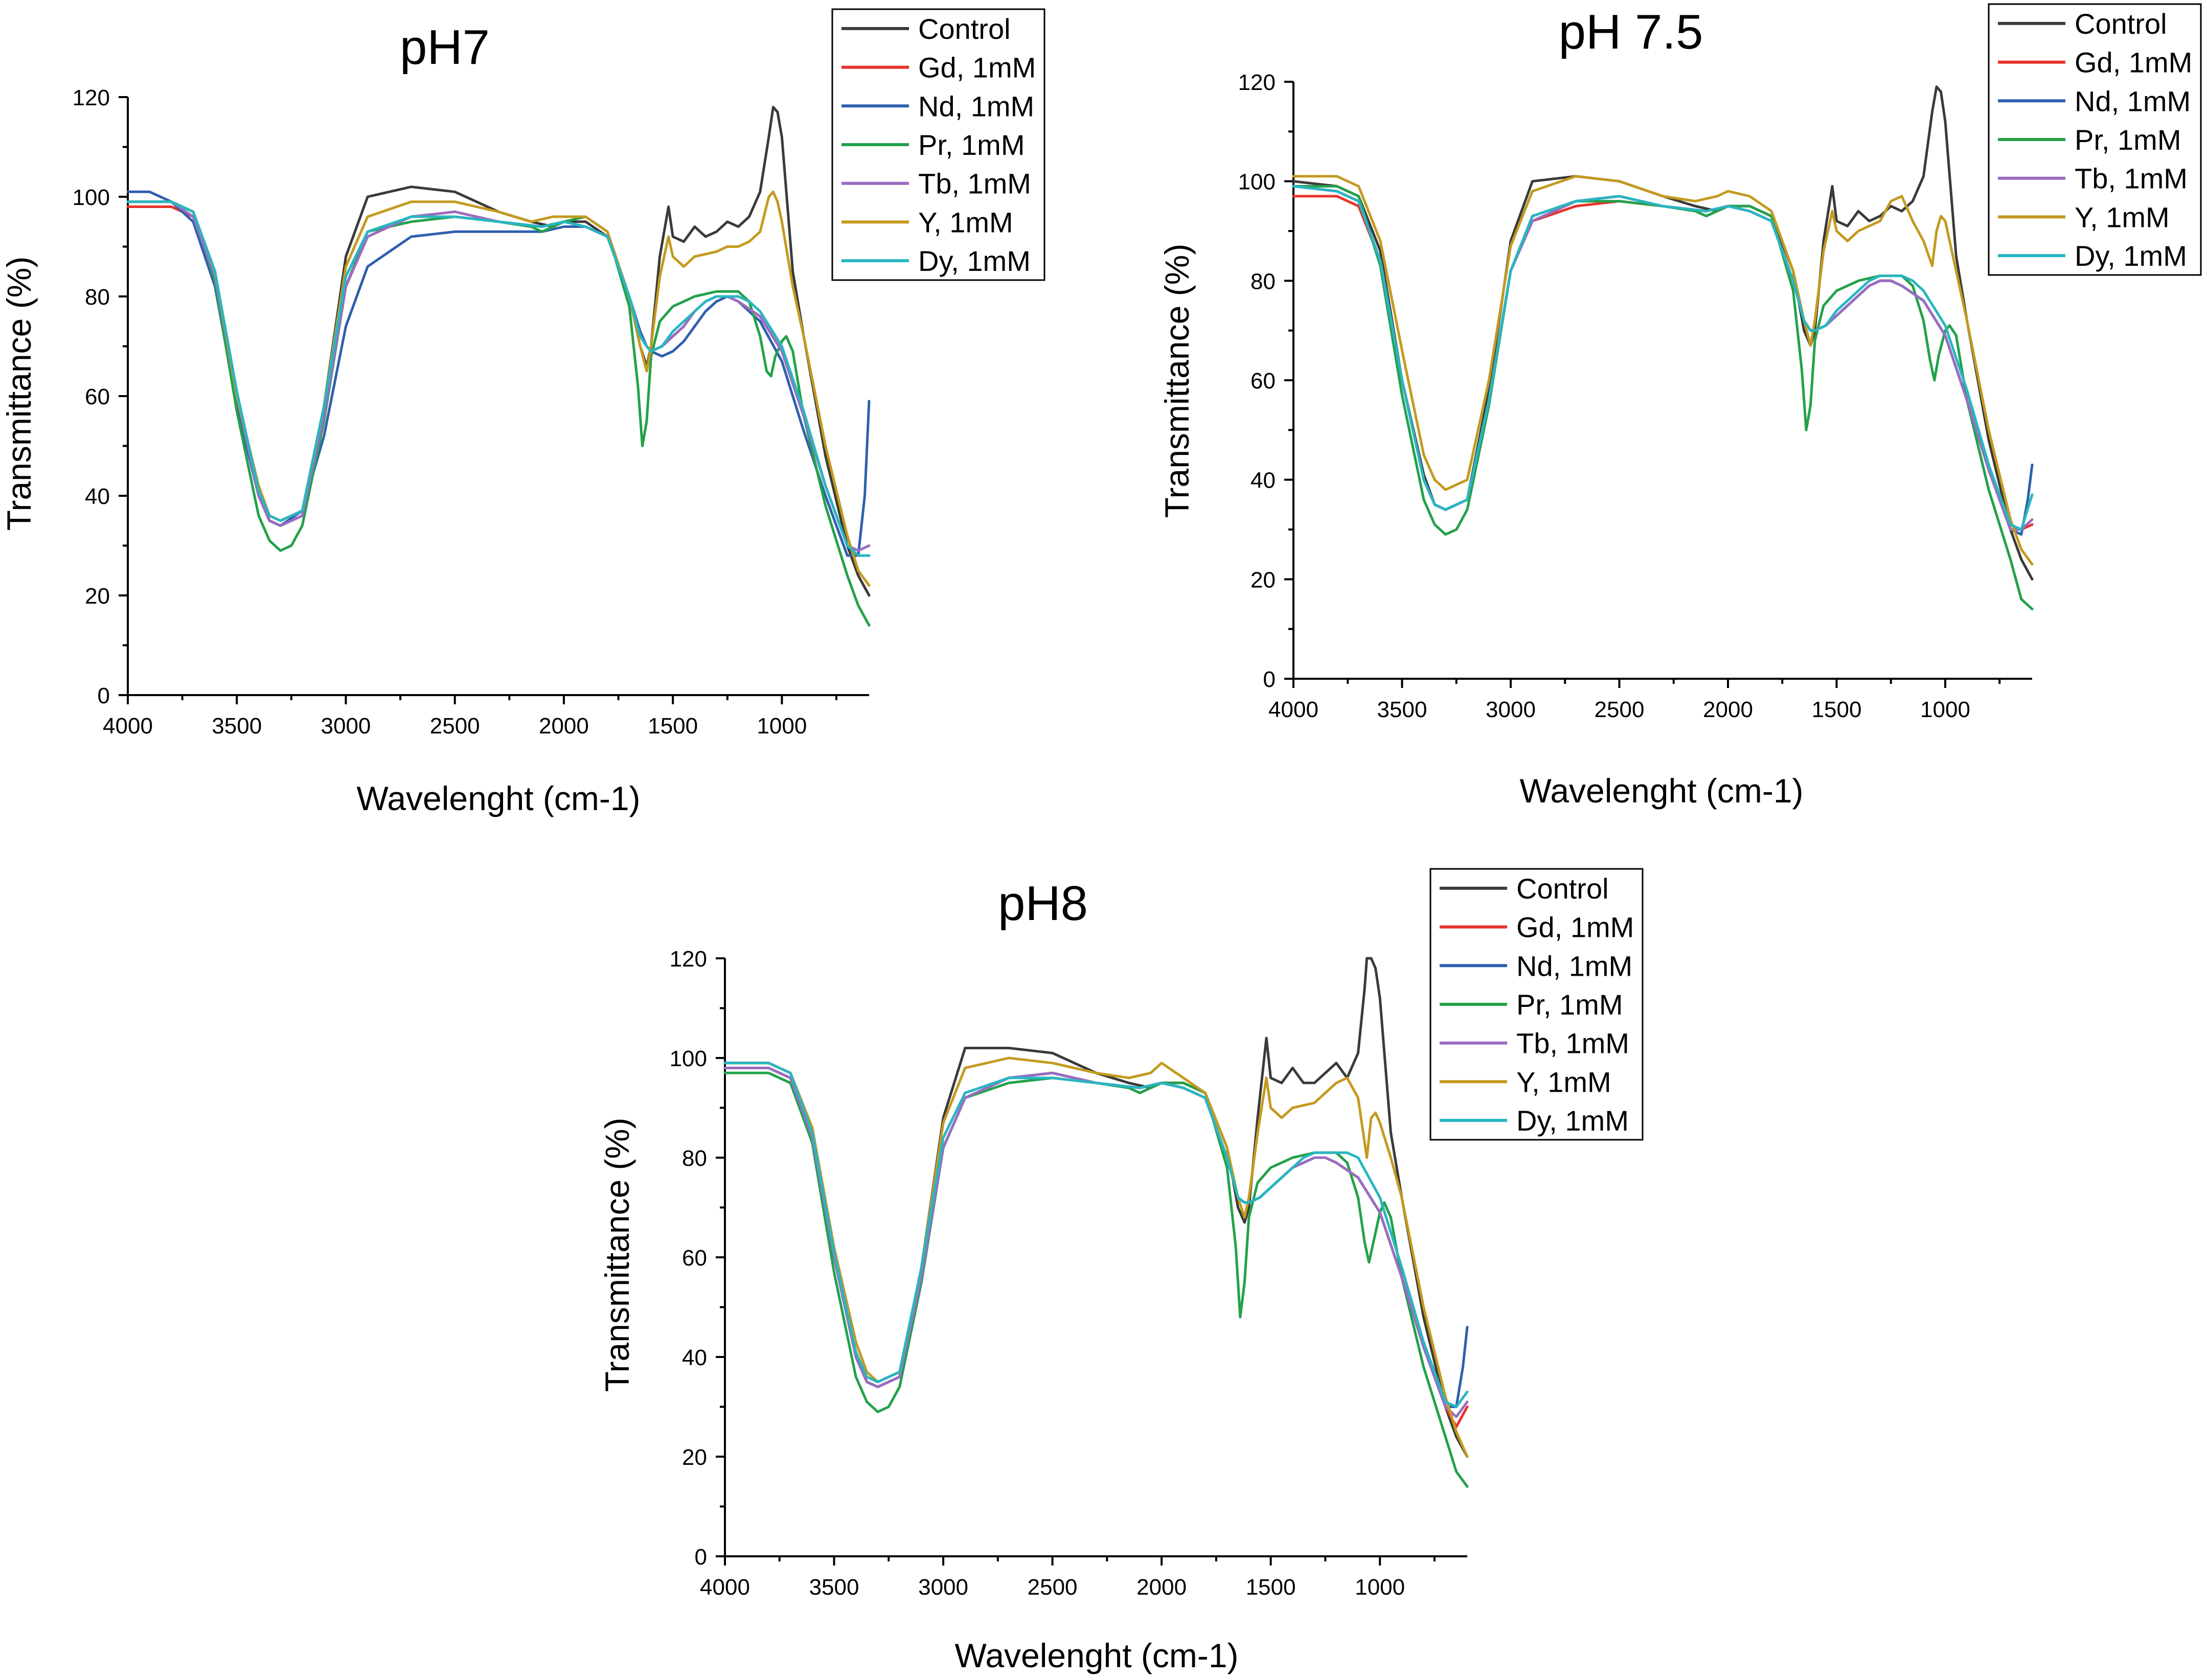 The height and width of the screenshot is (1680, 2207). I want to click on chart-title: pH 7.5, so click(1631, 32).